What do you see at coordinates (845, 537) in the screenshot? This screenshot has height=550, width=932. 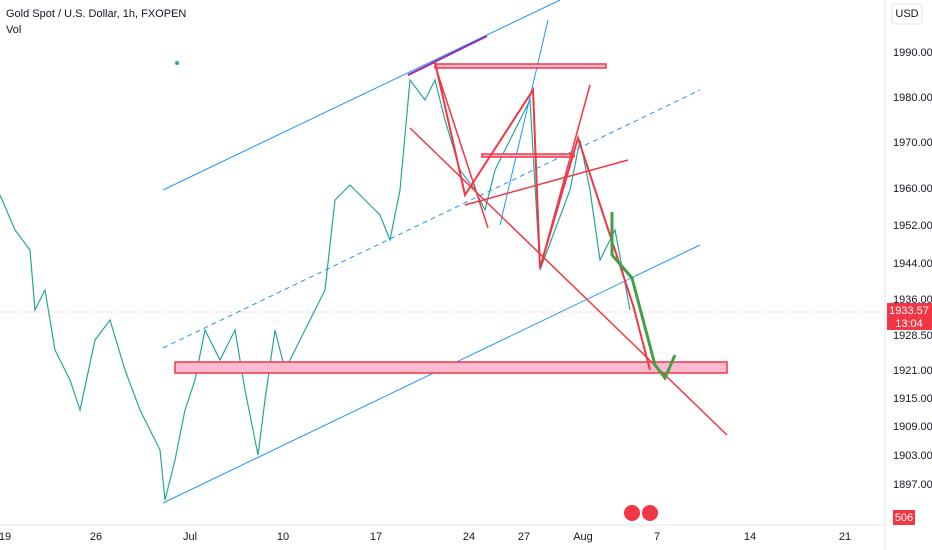 I see `time-label: 21` at bounding box center [845, 537].